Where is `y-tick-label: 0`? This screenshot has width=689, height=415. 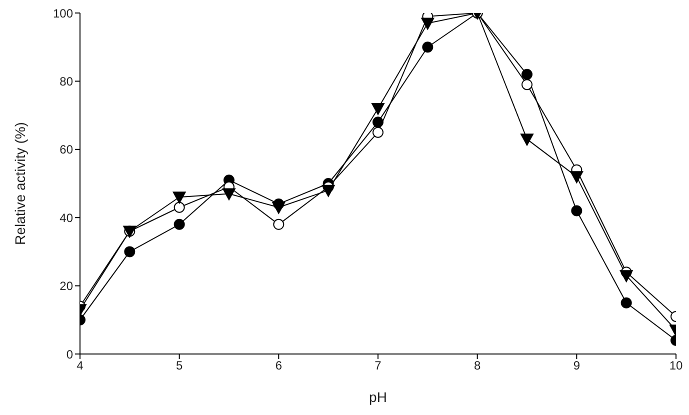 y-tick-label: 0 is located at coordinates (70, 354).